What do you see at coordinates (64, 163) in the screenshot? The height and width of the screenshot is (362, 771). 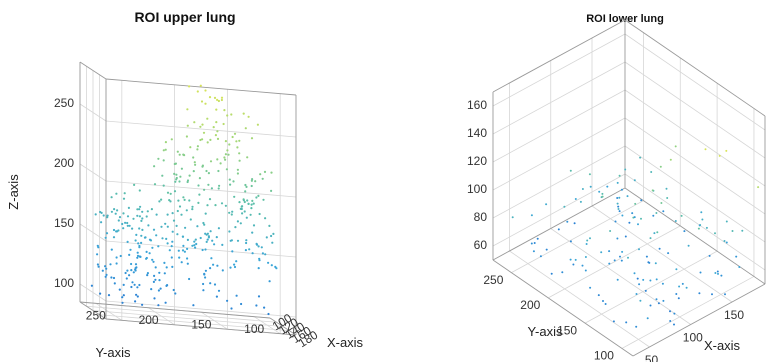 I see `z-tick-label: 200` at bounding box center [64, 163].